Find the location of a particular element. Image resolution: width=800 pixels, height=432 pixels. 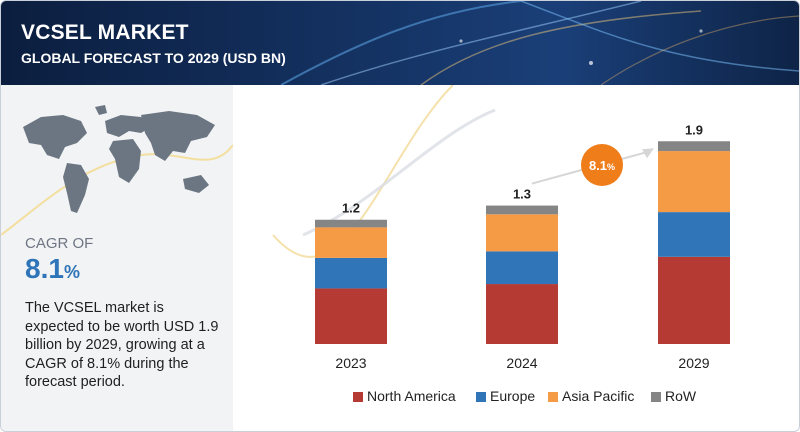

legend-swatch-europe is located at coordinates (481, 397).